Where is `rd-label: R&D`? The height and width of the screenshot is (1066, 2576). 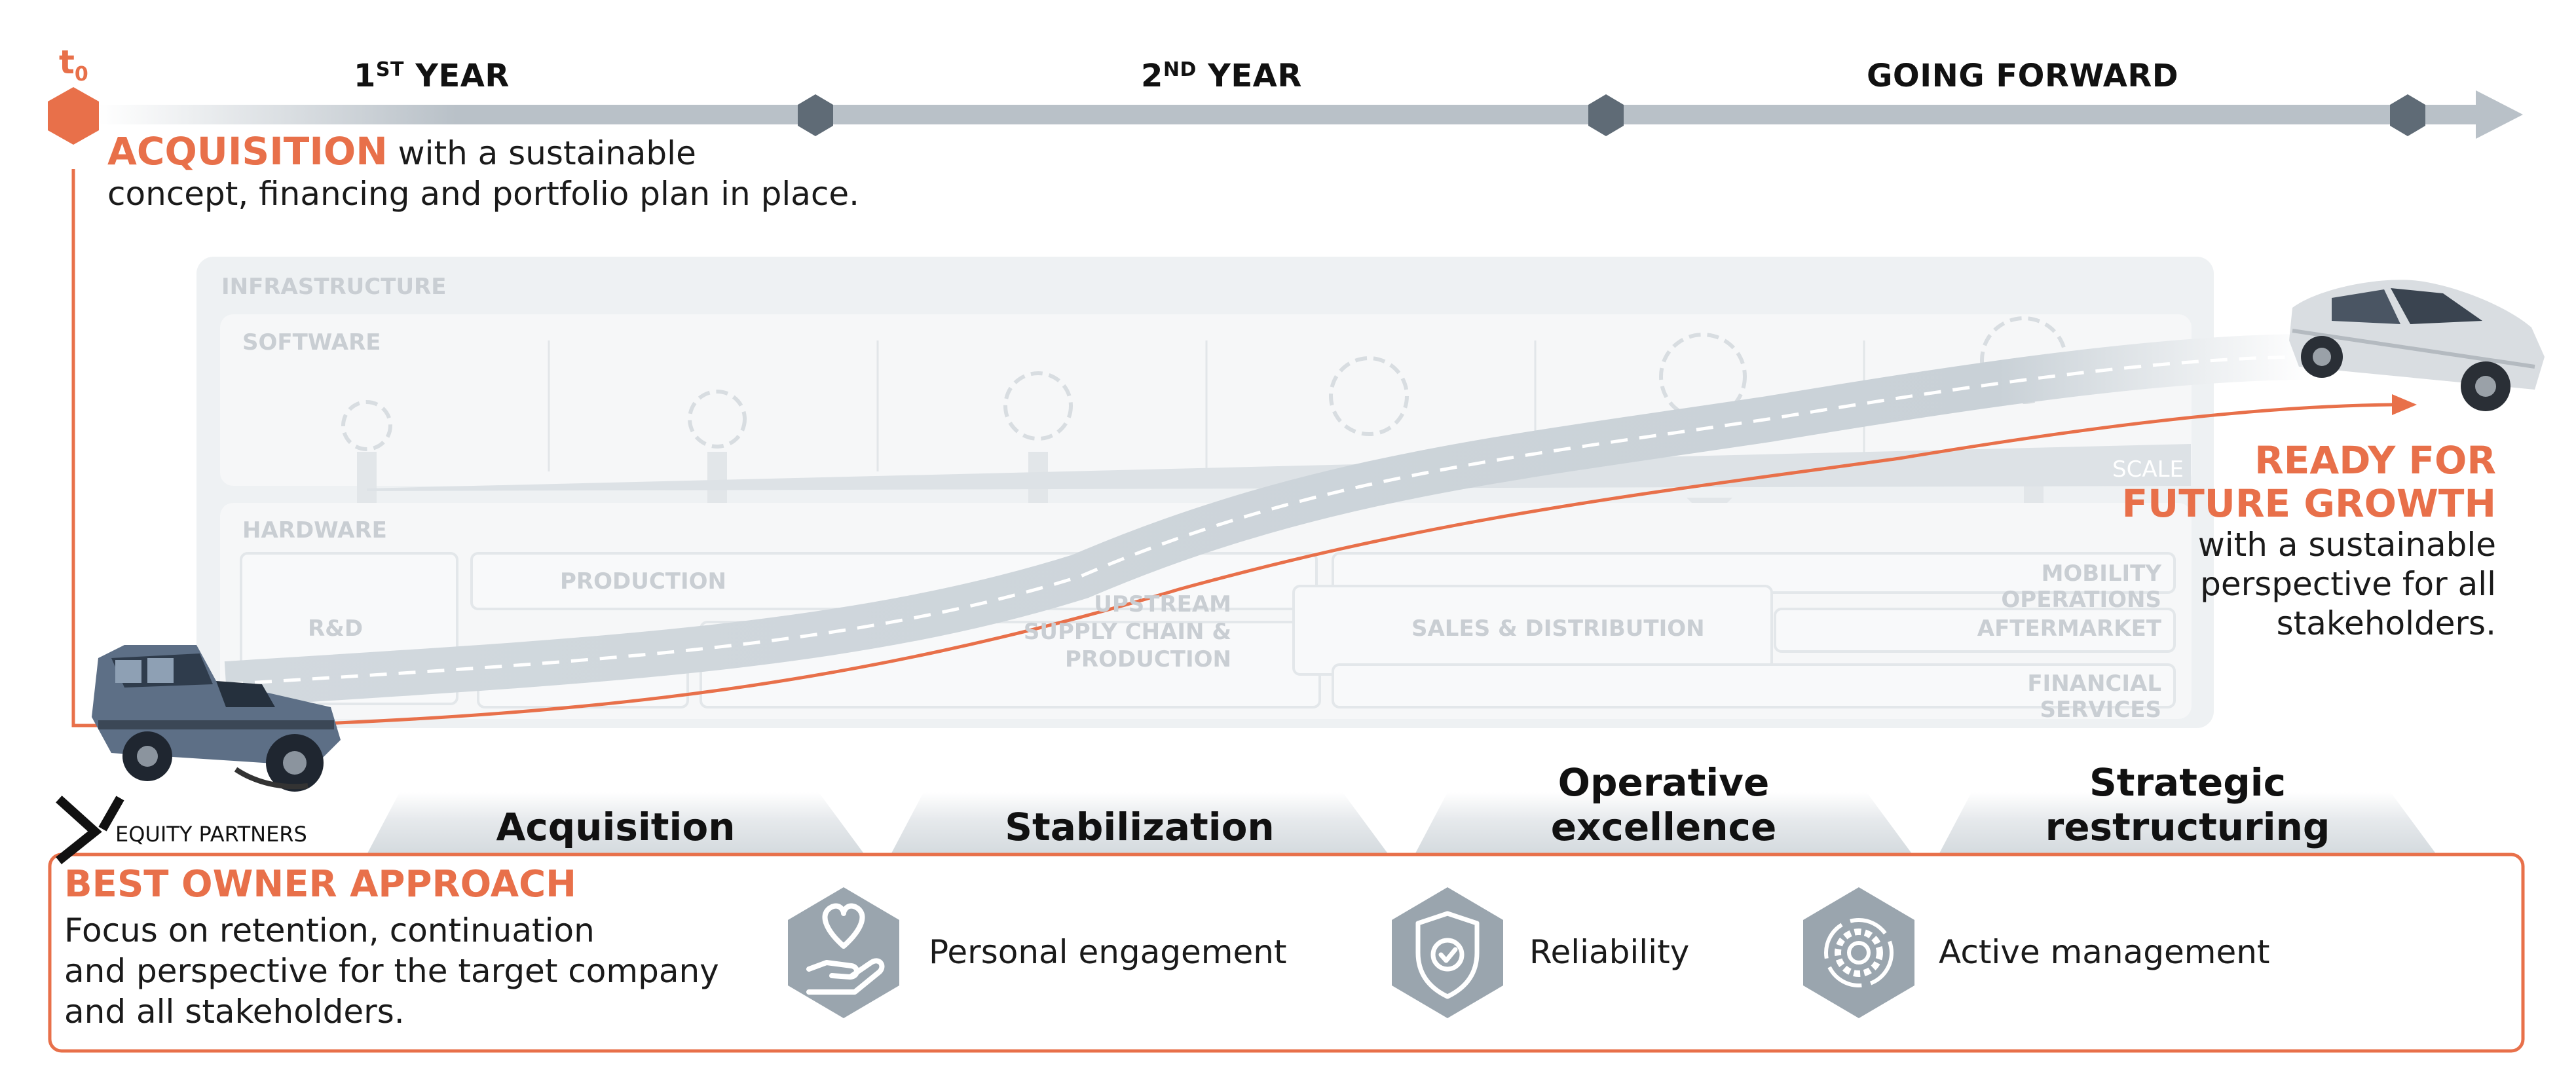 rd-label: R&D is located at coordinates (336, 629).